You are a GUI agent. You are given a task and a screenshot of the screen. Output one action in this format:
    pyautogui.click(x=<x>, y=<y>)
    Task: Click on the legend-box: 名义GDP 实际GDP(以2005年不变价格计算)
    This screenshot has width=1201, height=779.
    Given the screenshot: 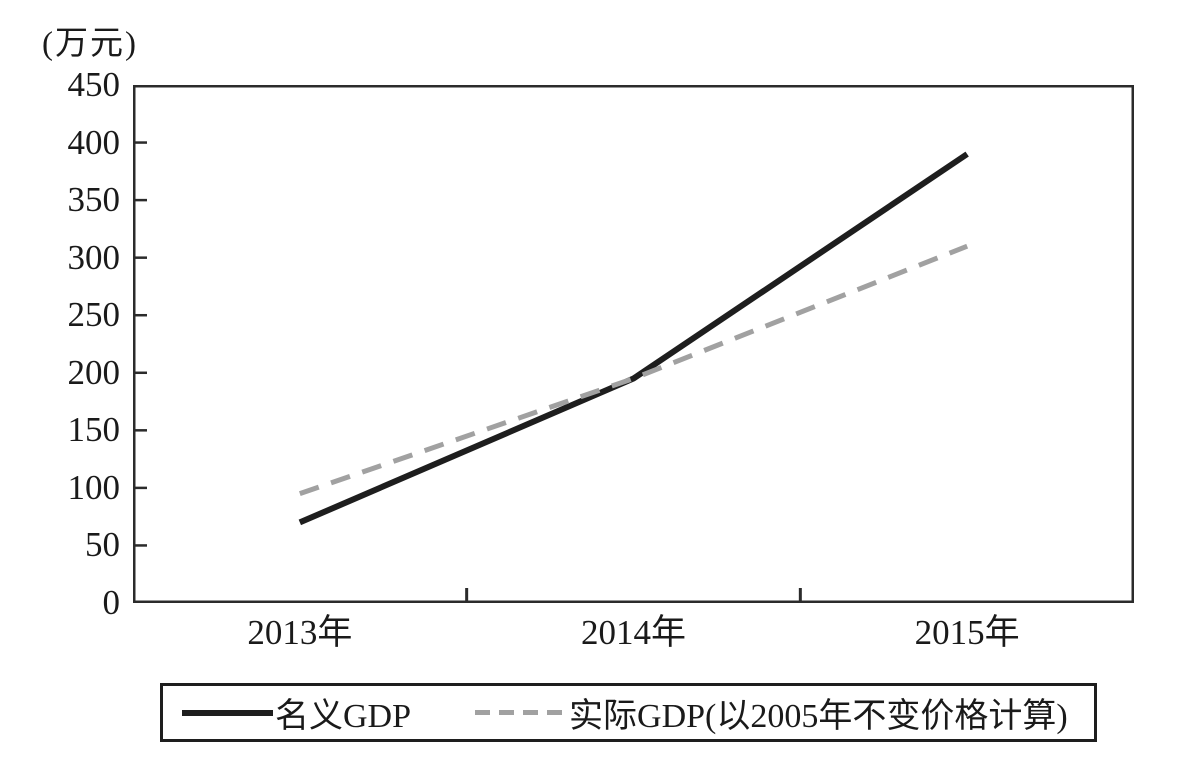 What is the action you would take?
    pyautogui.click(x=628, y=712)
    